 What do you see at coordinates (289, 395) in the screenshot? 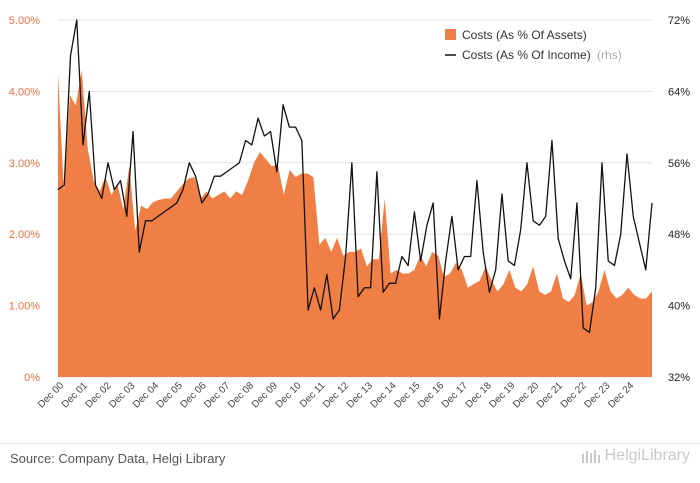
I see `x-tick-label: Dec 10` at bounding box center [289, 395].